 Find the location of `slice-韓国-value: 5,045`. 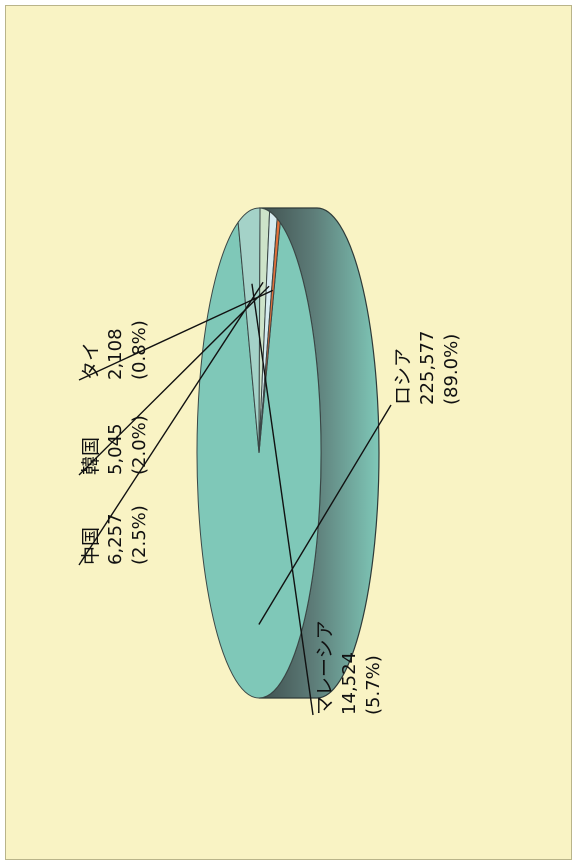

slice-韓国-value: 5,045 is located at coordinates (115, 449).